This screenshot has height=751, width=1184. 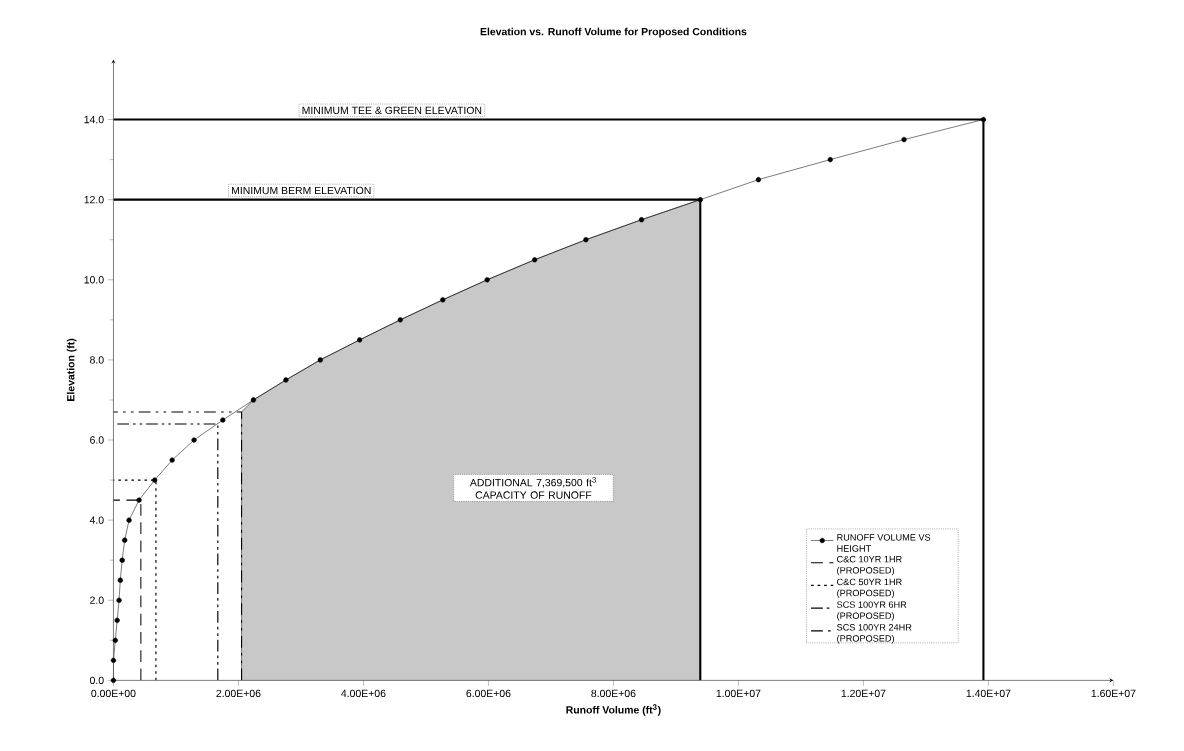 I want to click on x-tick-label: 1.00E+07, so click(x=738, y=693).